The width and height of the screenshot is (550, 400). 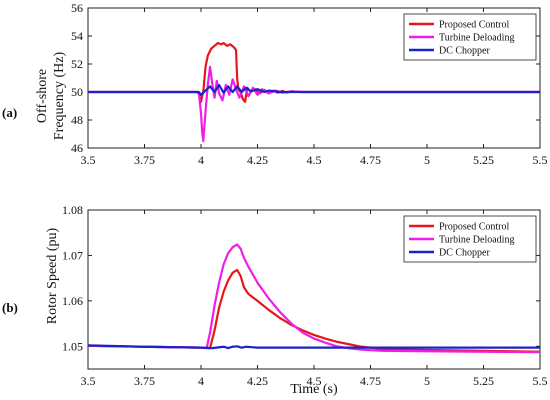 I want to click on panel-label-a: (a), so click(x=9, y=112).